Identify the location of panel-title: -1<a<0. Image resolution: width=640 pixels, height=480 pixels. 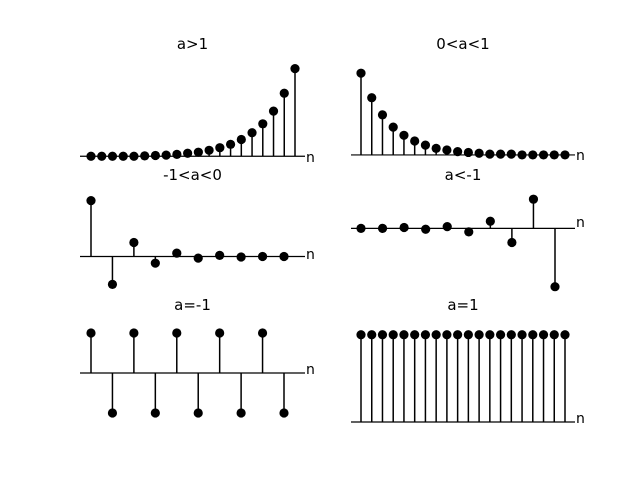
(192, 175).